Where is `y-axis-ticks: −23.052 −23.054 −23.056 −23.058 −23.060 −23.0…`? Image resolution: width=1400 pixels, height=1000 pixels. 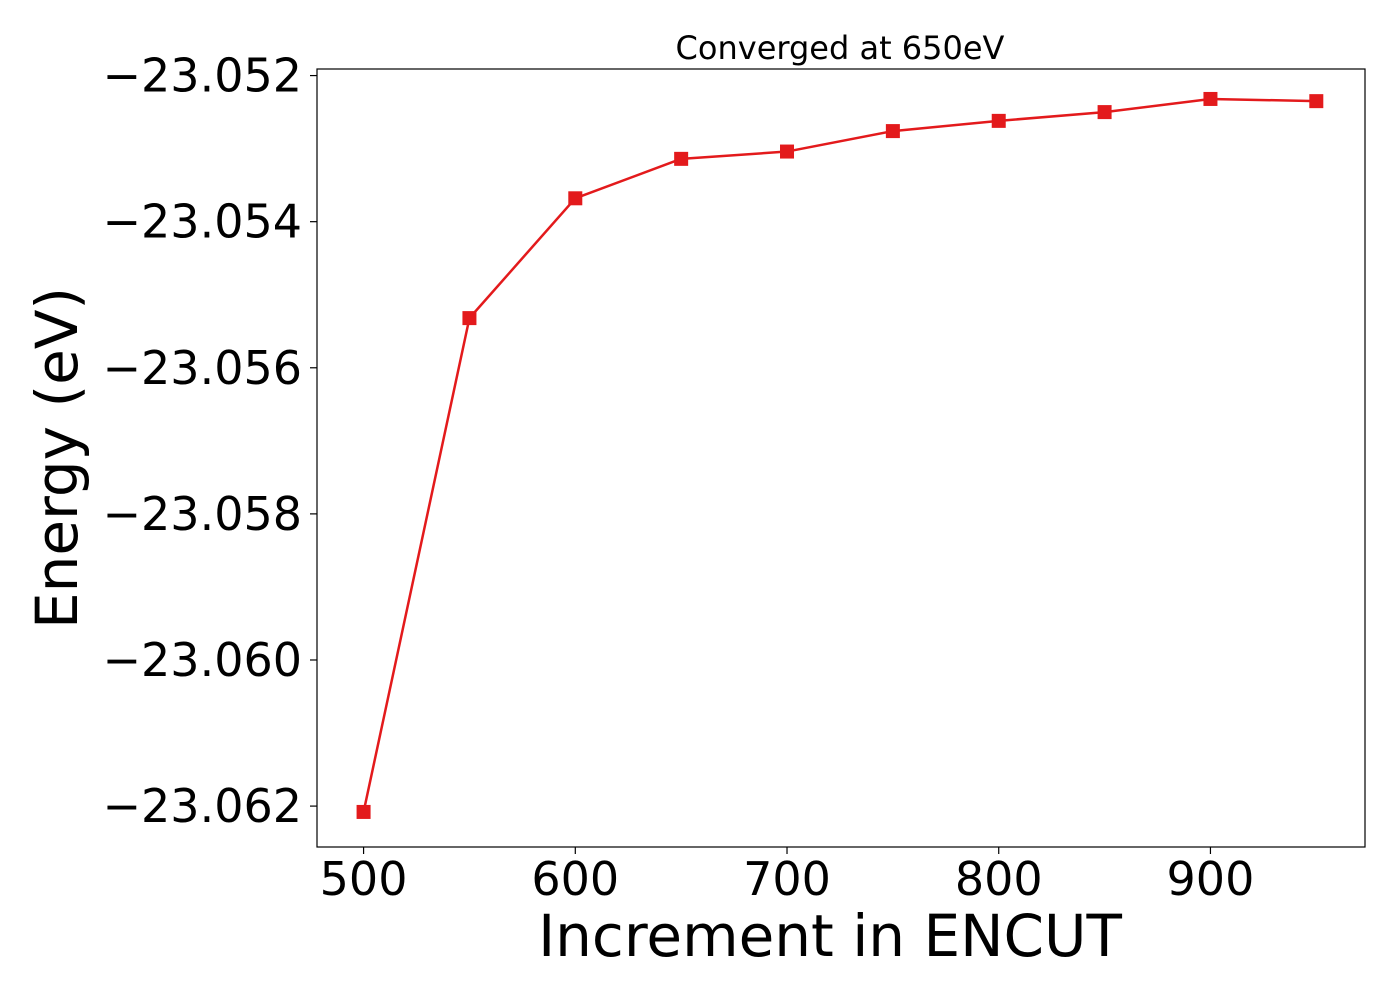 y-axis-ticks: −23.052 −23.054 −23.056 −23.058 −23.060 −23.0… is located at coordinates (210, 441).